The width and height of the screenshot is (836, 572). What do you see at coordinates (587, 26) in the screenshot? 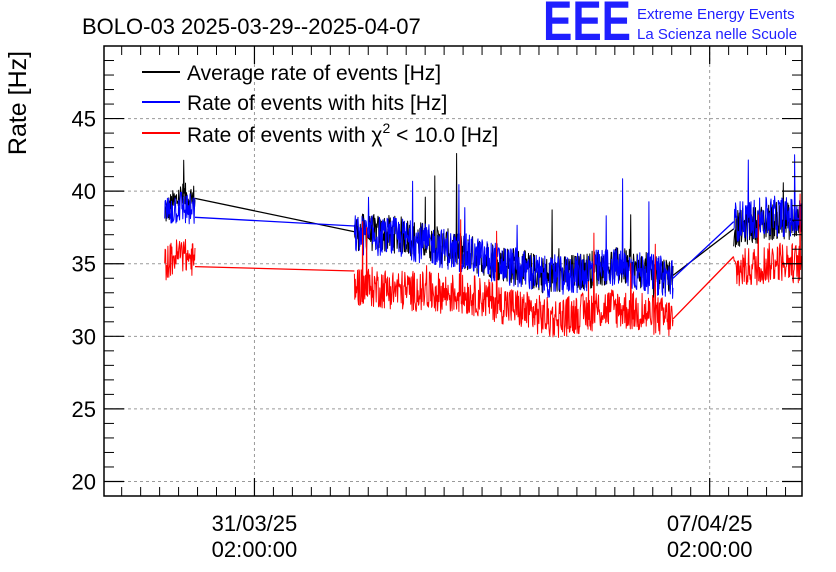
I see `eee-logo-mark: EEE` at bounding box center [587, 26].